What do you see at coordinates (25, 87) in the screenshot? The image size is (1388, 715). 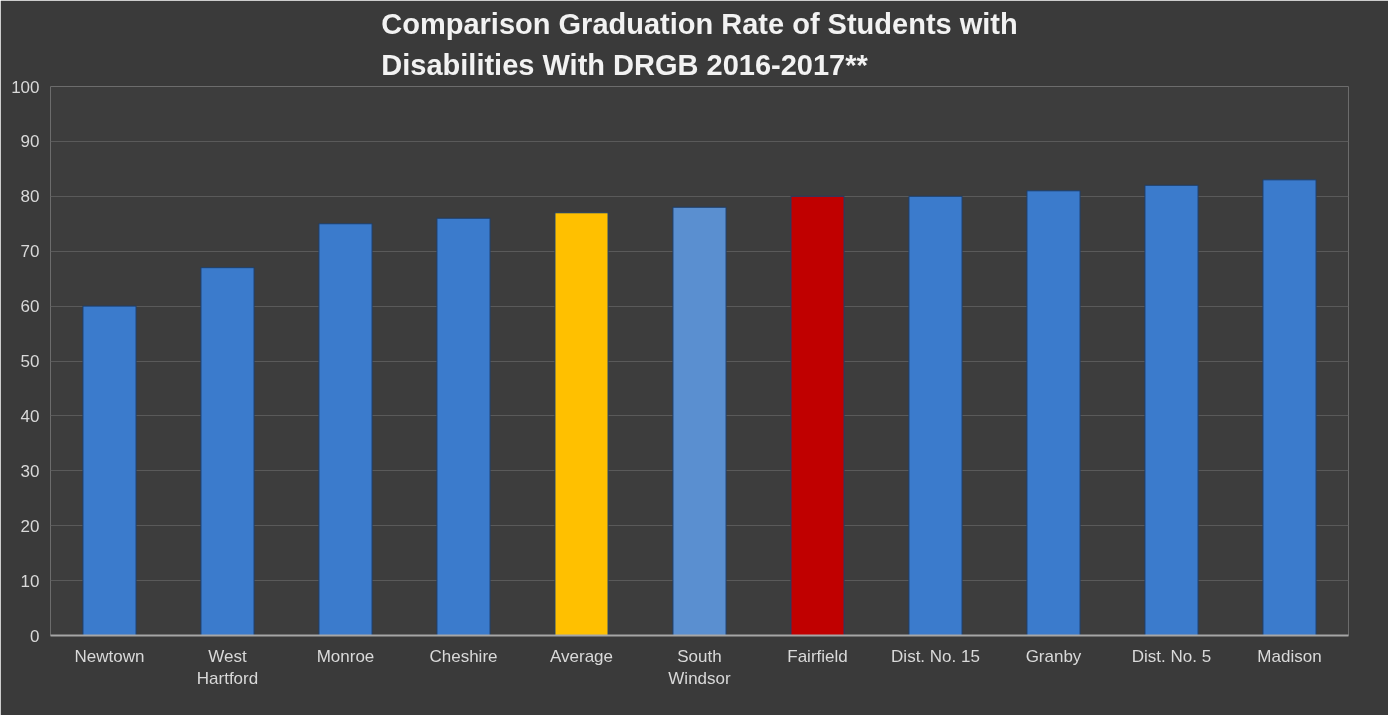 I see `y-tick-label: 100` at bounding box center [25, 87].